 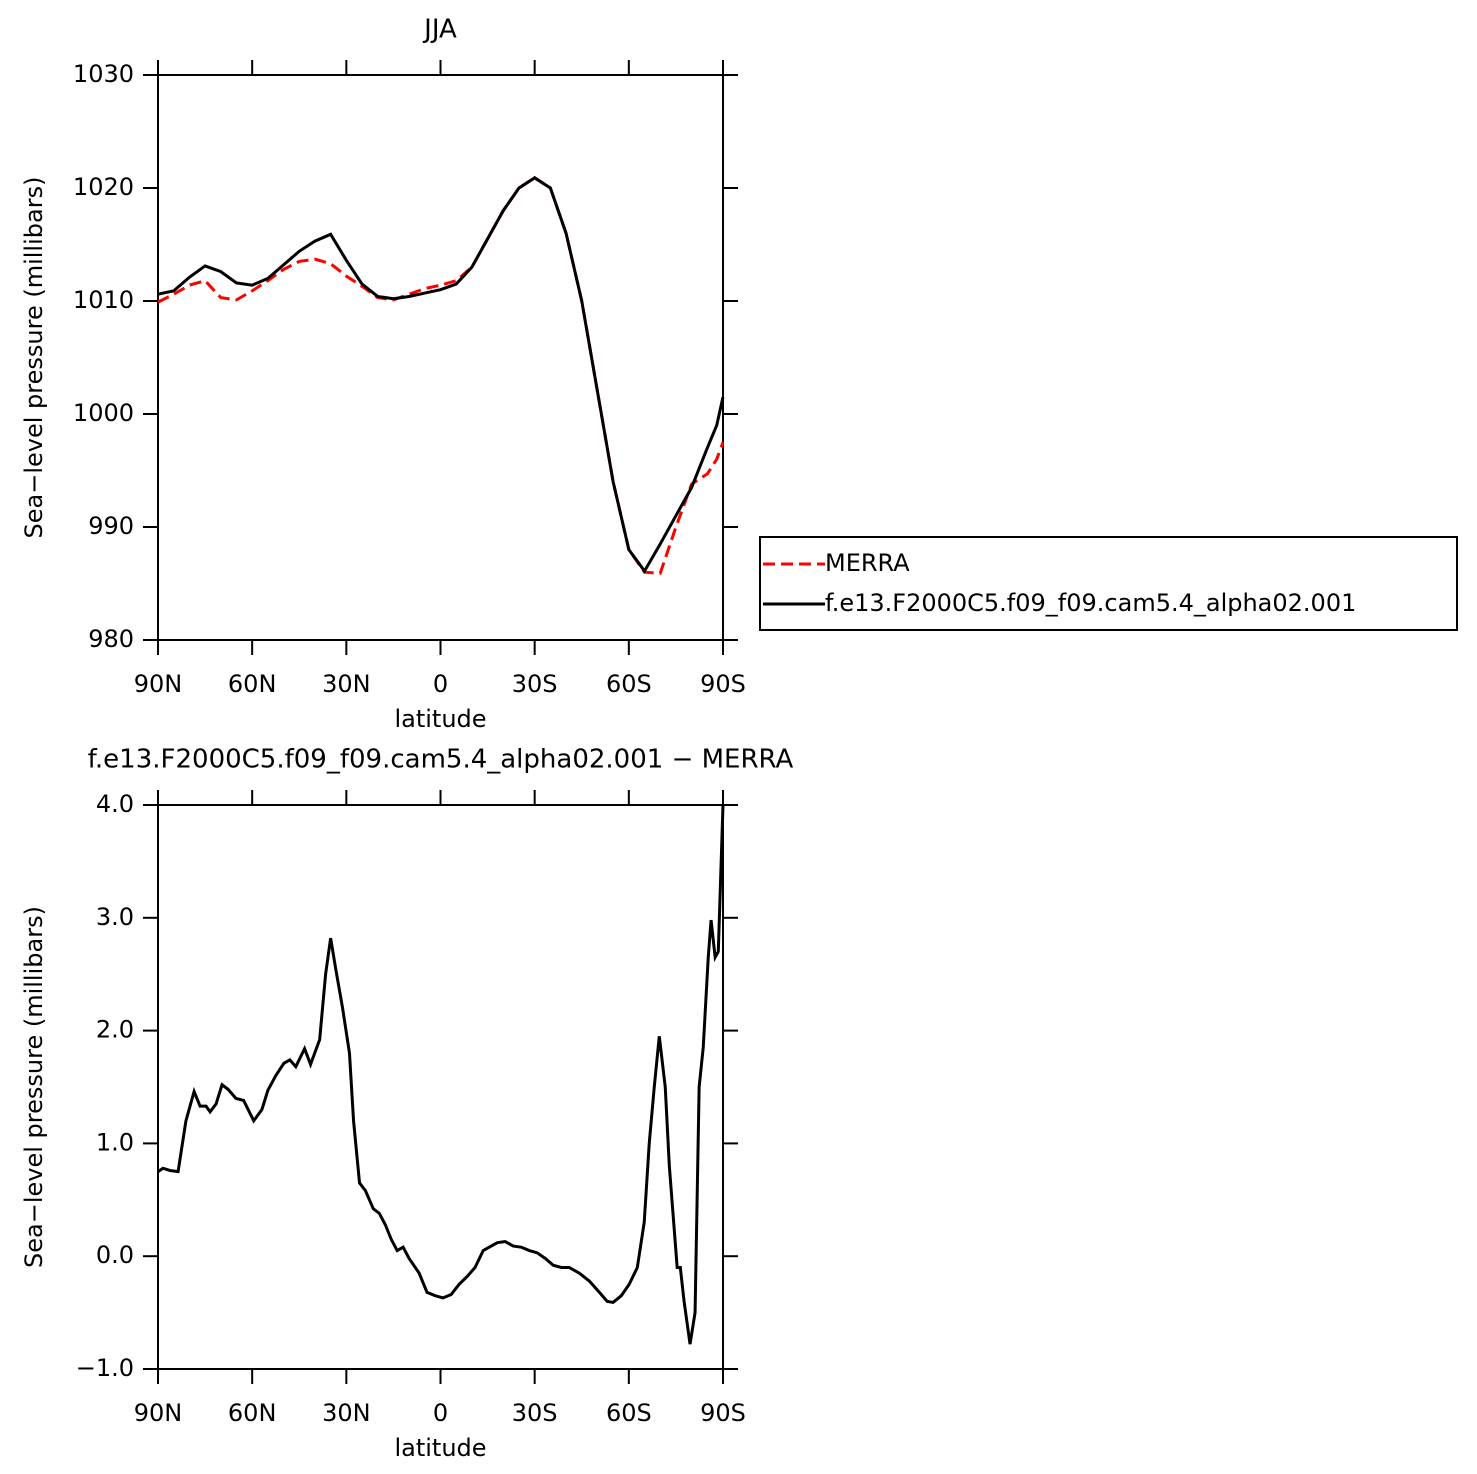 I want to click on y-tick-label: 990, so click(x=111, y=526).